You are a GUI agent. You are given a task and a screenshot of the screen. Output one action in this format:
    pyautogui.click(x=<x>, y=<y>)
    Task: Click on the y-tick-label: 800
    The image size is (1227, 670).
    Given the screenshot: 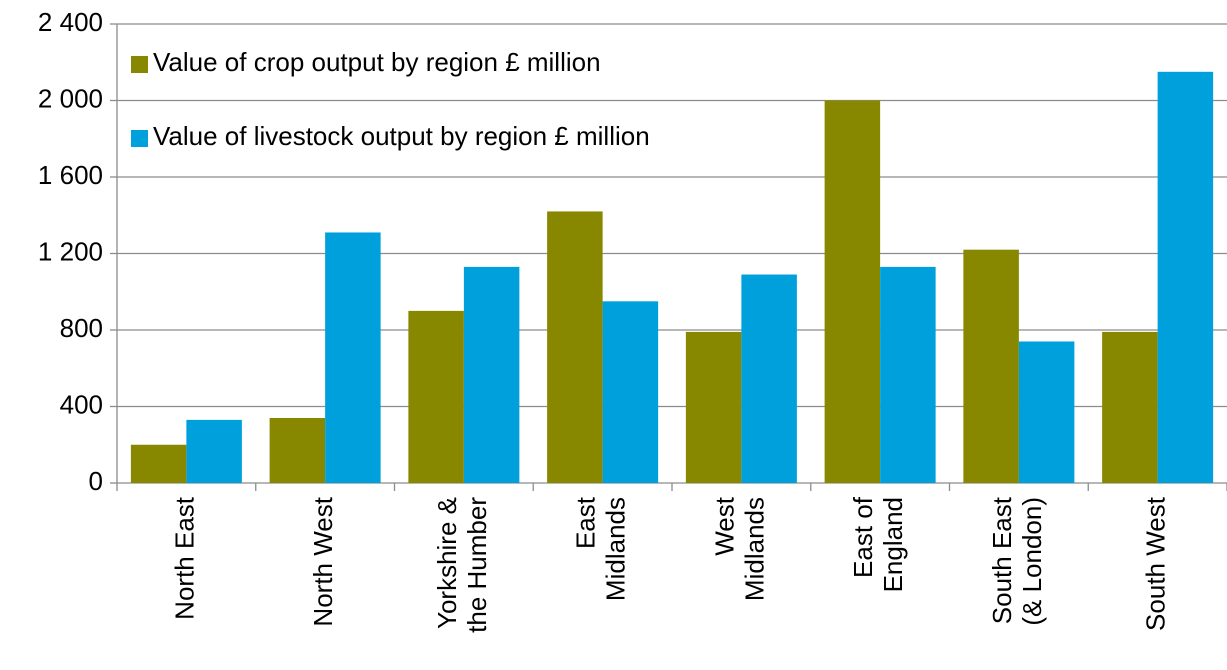 What is the action you would take?
    pyautogui.click(x=81, y=328)
    